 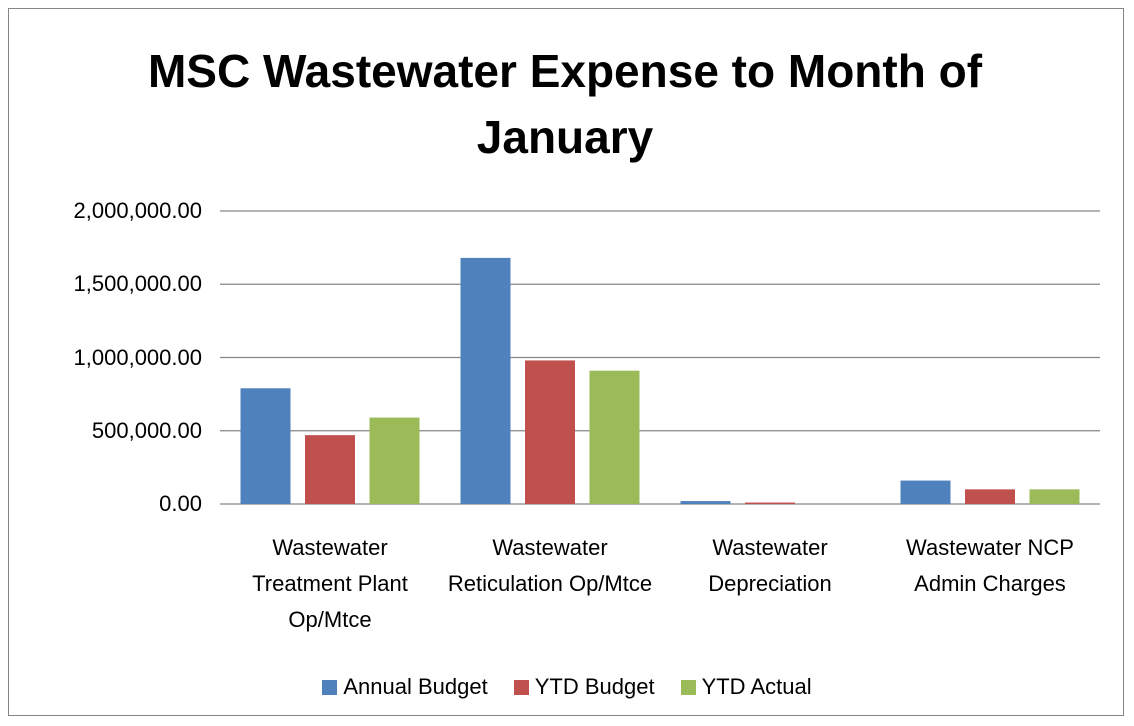 What do you see at coordinates (137, 210) in the screenshot?
I see `y-tick-label: 2,000,000.00` at bounding box center [137, 210].